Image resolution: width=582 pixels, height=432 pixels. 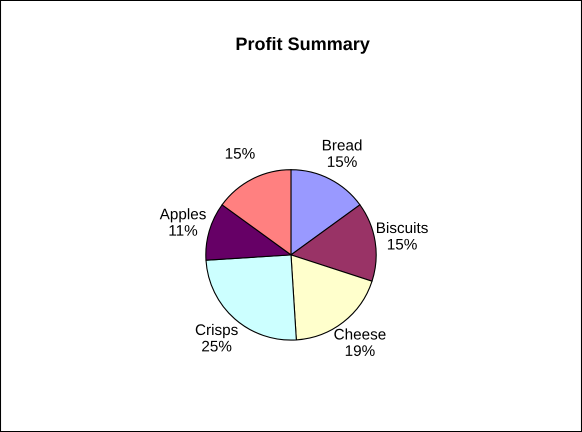 What do you see at coordinates (303, 45) in the screenshot?
I see `chart-title: Profit Summary` at bounding box center [303, 45].